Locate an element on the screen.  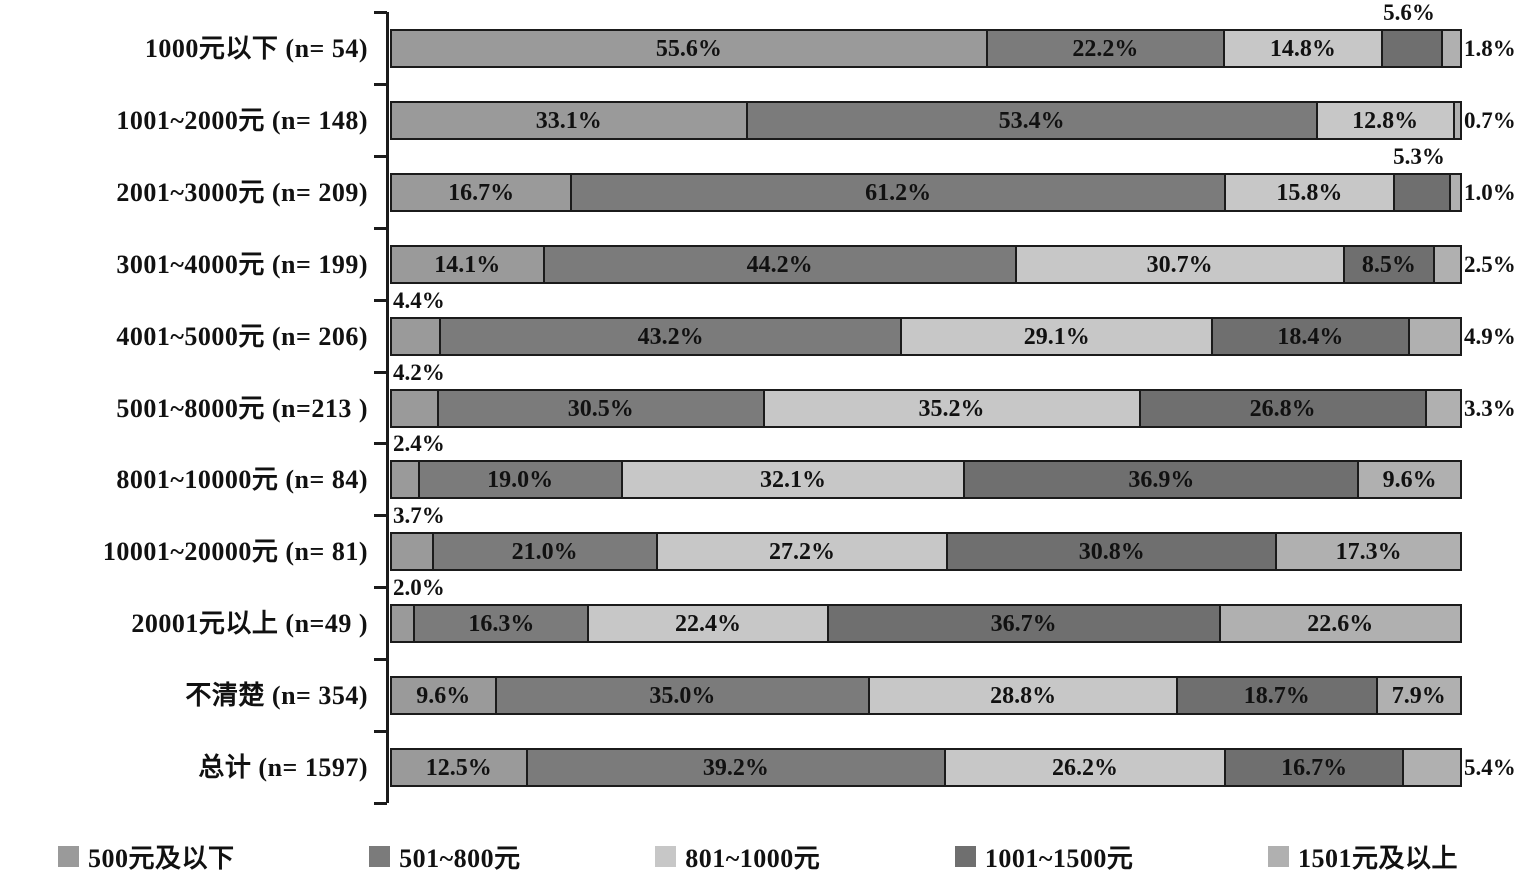
category-label: 20001元以上 (n=49 ) is located at coordinates (249, 623).